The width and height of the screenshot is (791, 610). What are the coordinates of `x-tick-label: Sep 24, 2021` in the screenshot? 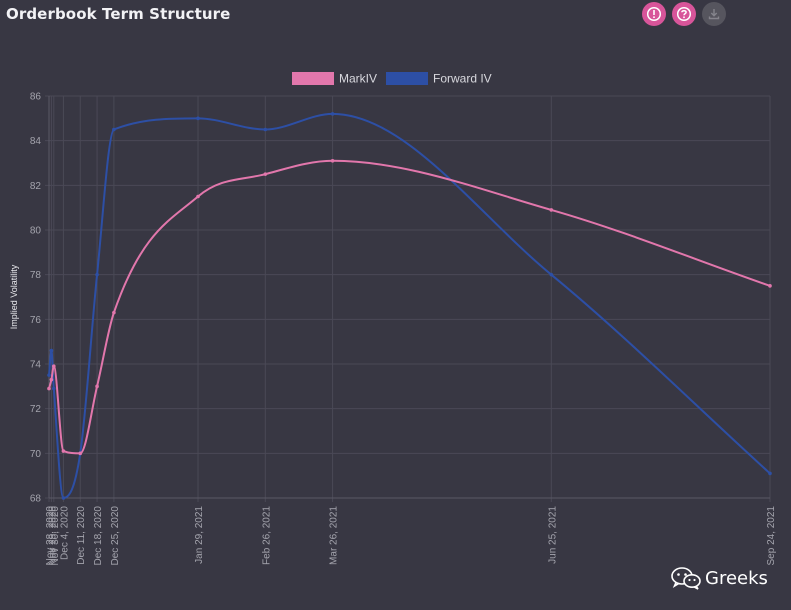 It's located at (771, 536).